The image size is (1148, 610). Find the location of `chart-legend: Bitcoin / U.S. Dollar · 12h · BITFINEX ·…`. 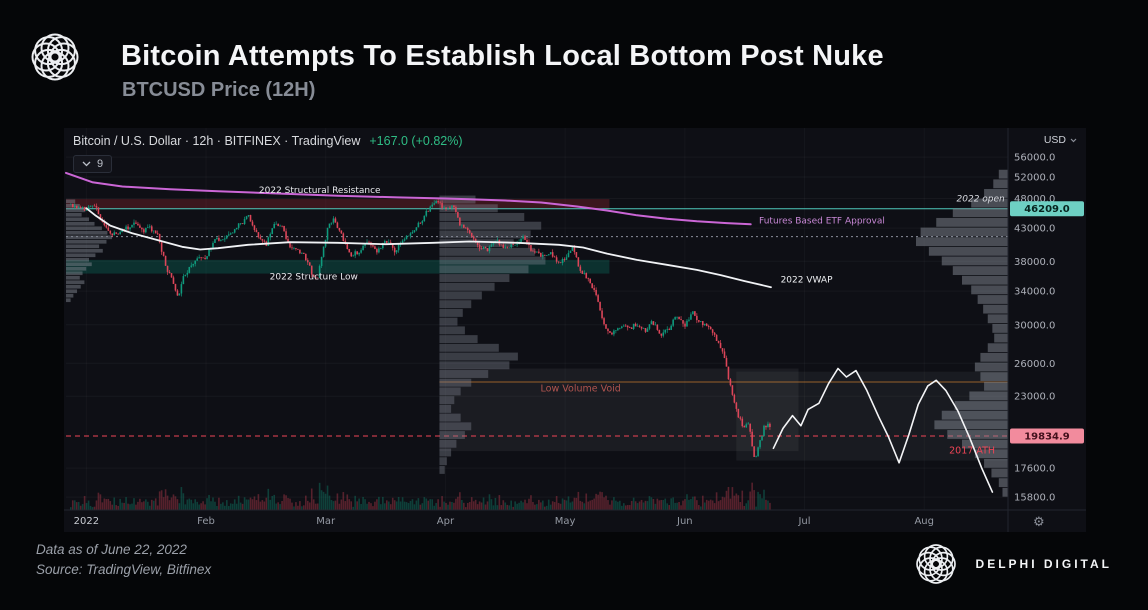

chart-legend: Bitcoin / U.S. Dollar · 12h · BITFINEX ·… is located at coordinates (268, 141).